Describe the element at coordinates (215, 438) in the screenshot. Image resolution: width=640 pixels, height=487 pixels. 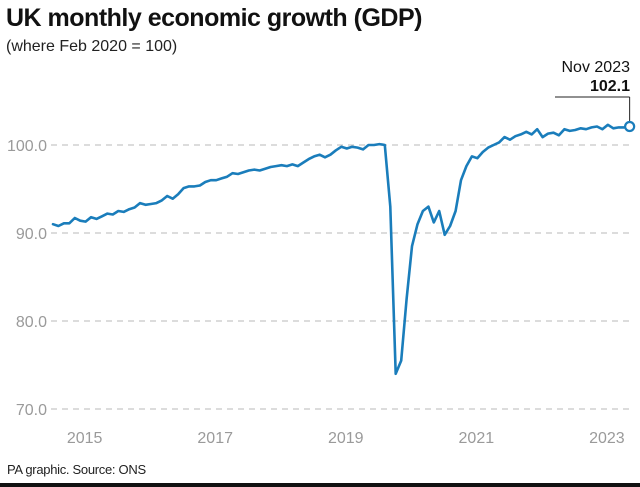
I see `x-tick-label: 2017` at that location.